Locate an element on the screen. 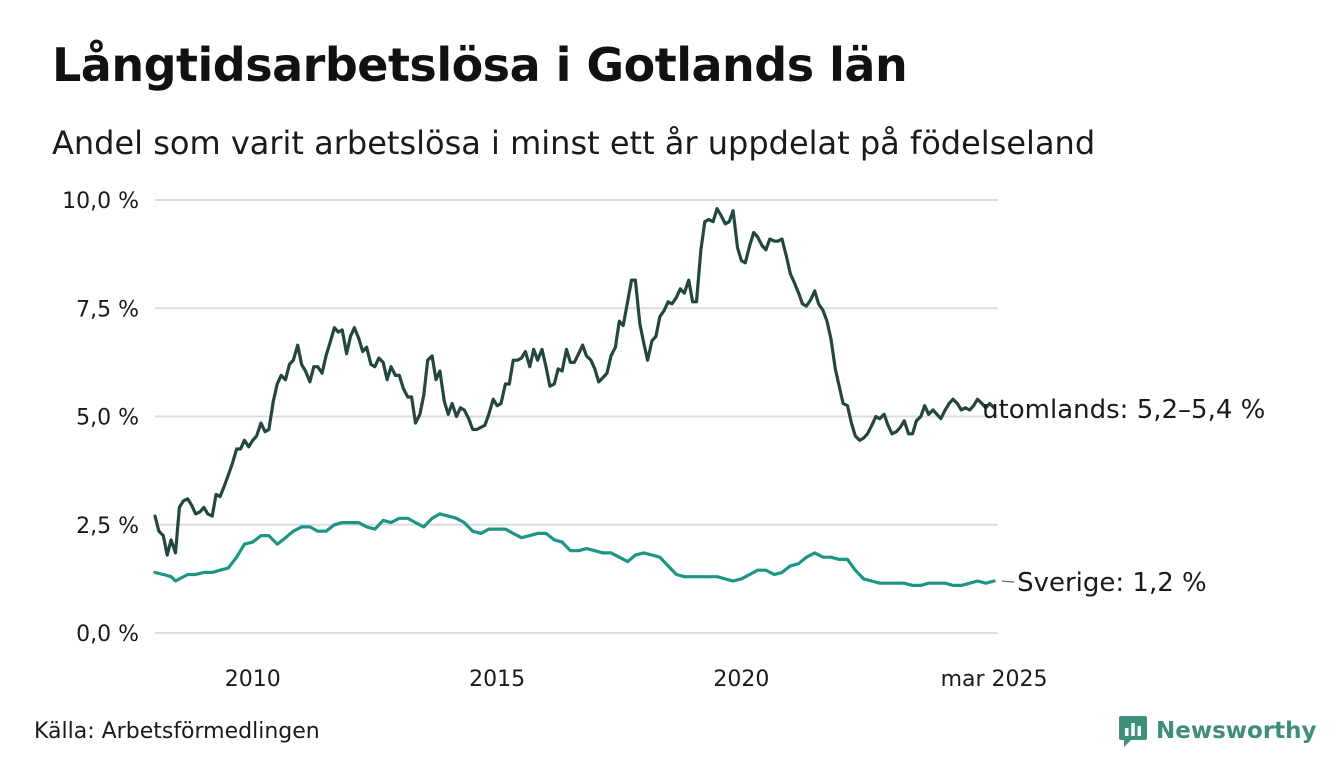 The width and height of the screenshot is (1340, 780). source-note: Källa: Arbetsförmedlingen is located at coordinates (177, 731).